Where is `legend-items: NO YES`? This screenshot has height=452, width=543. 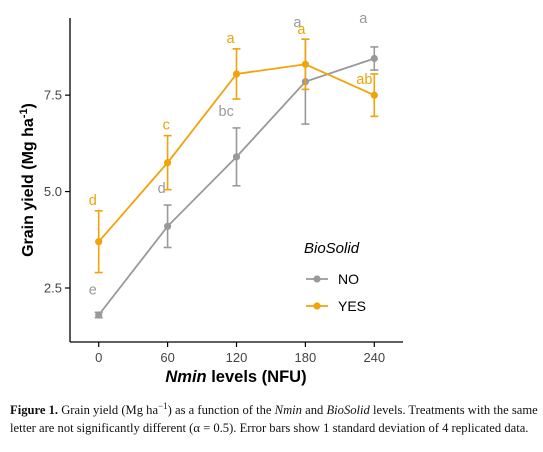 legend-items: NO YES is located at coordinates (336, 292).